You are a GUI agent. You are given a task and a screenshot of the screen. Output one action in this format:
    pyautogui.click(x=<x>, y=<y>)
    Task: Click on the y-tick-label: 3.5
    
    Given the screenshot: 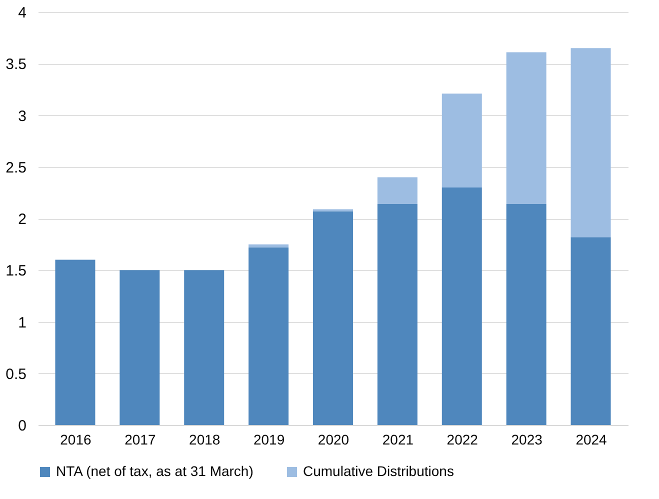 What is the action you would take?
    pyautogui.click(x=16, y=65)
    